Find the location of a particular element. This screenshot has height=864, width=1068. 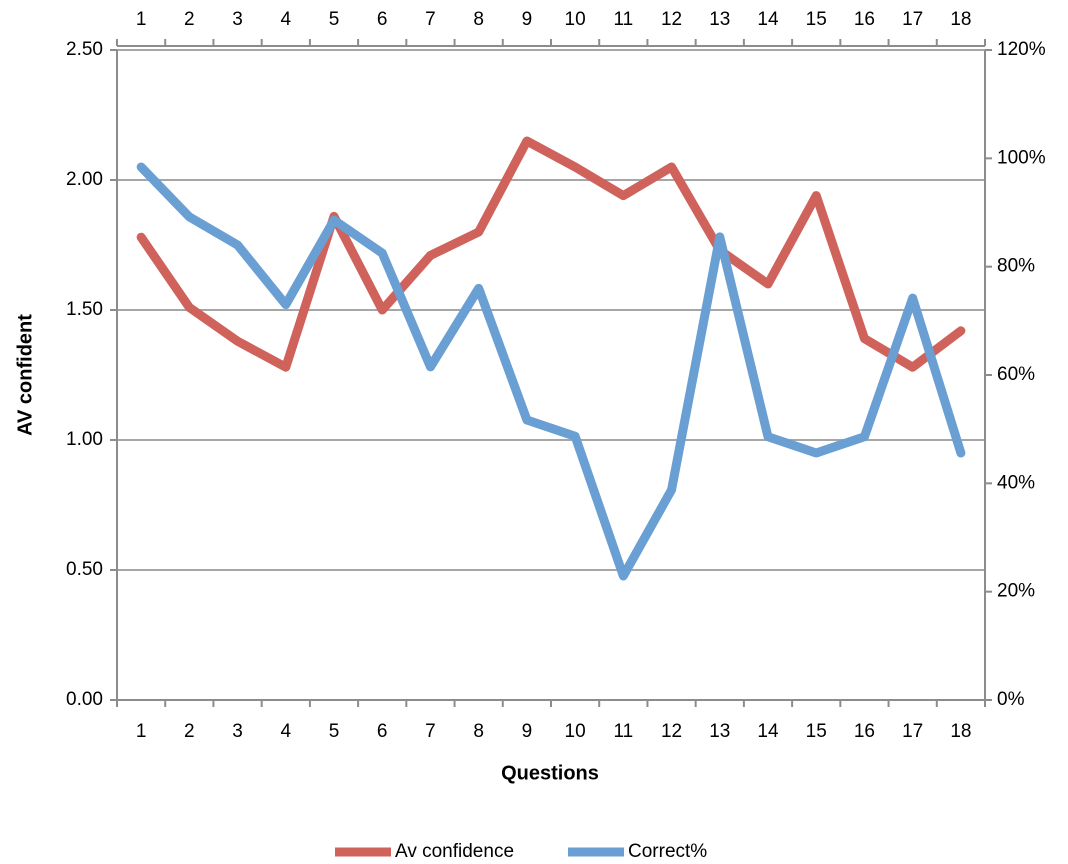

x-tick-label: 16 is located at coordinates (864, 731).